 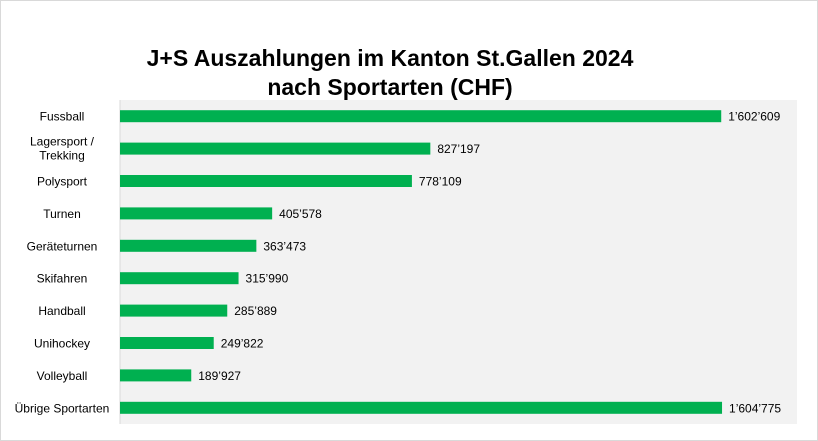 I want to click on category-label: Lagersport / Trekking, so click(x=62, y=149).